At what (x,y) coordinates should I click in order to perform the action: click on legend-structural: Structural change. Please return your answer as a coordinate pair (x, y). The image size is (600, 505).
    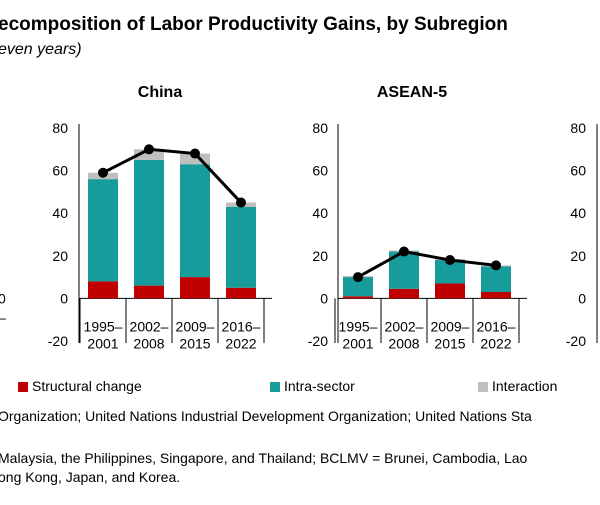
    Looking at the image, I should click on (80, 386).